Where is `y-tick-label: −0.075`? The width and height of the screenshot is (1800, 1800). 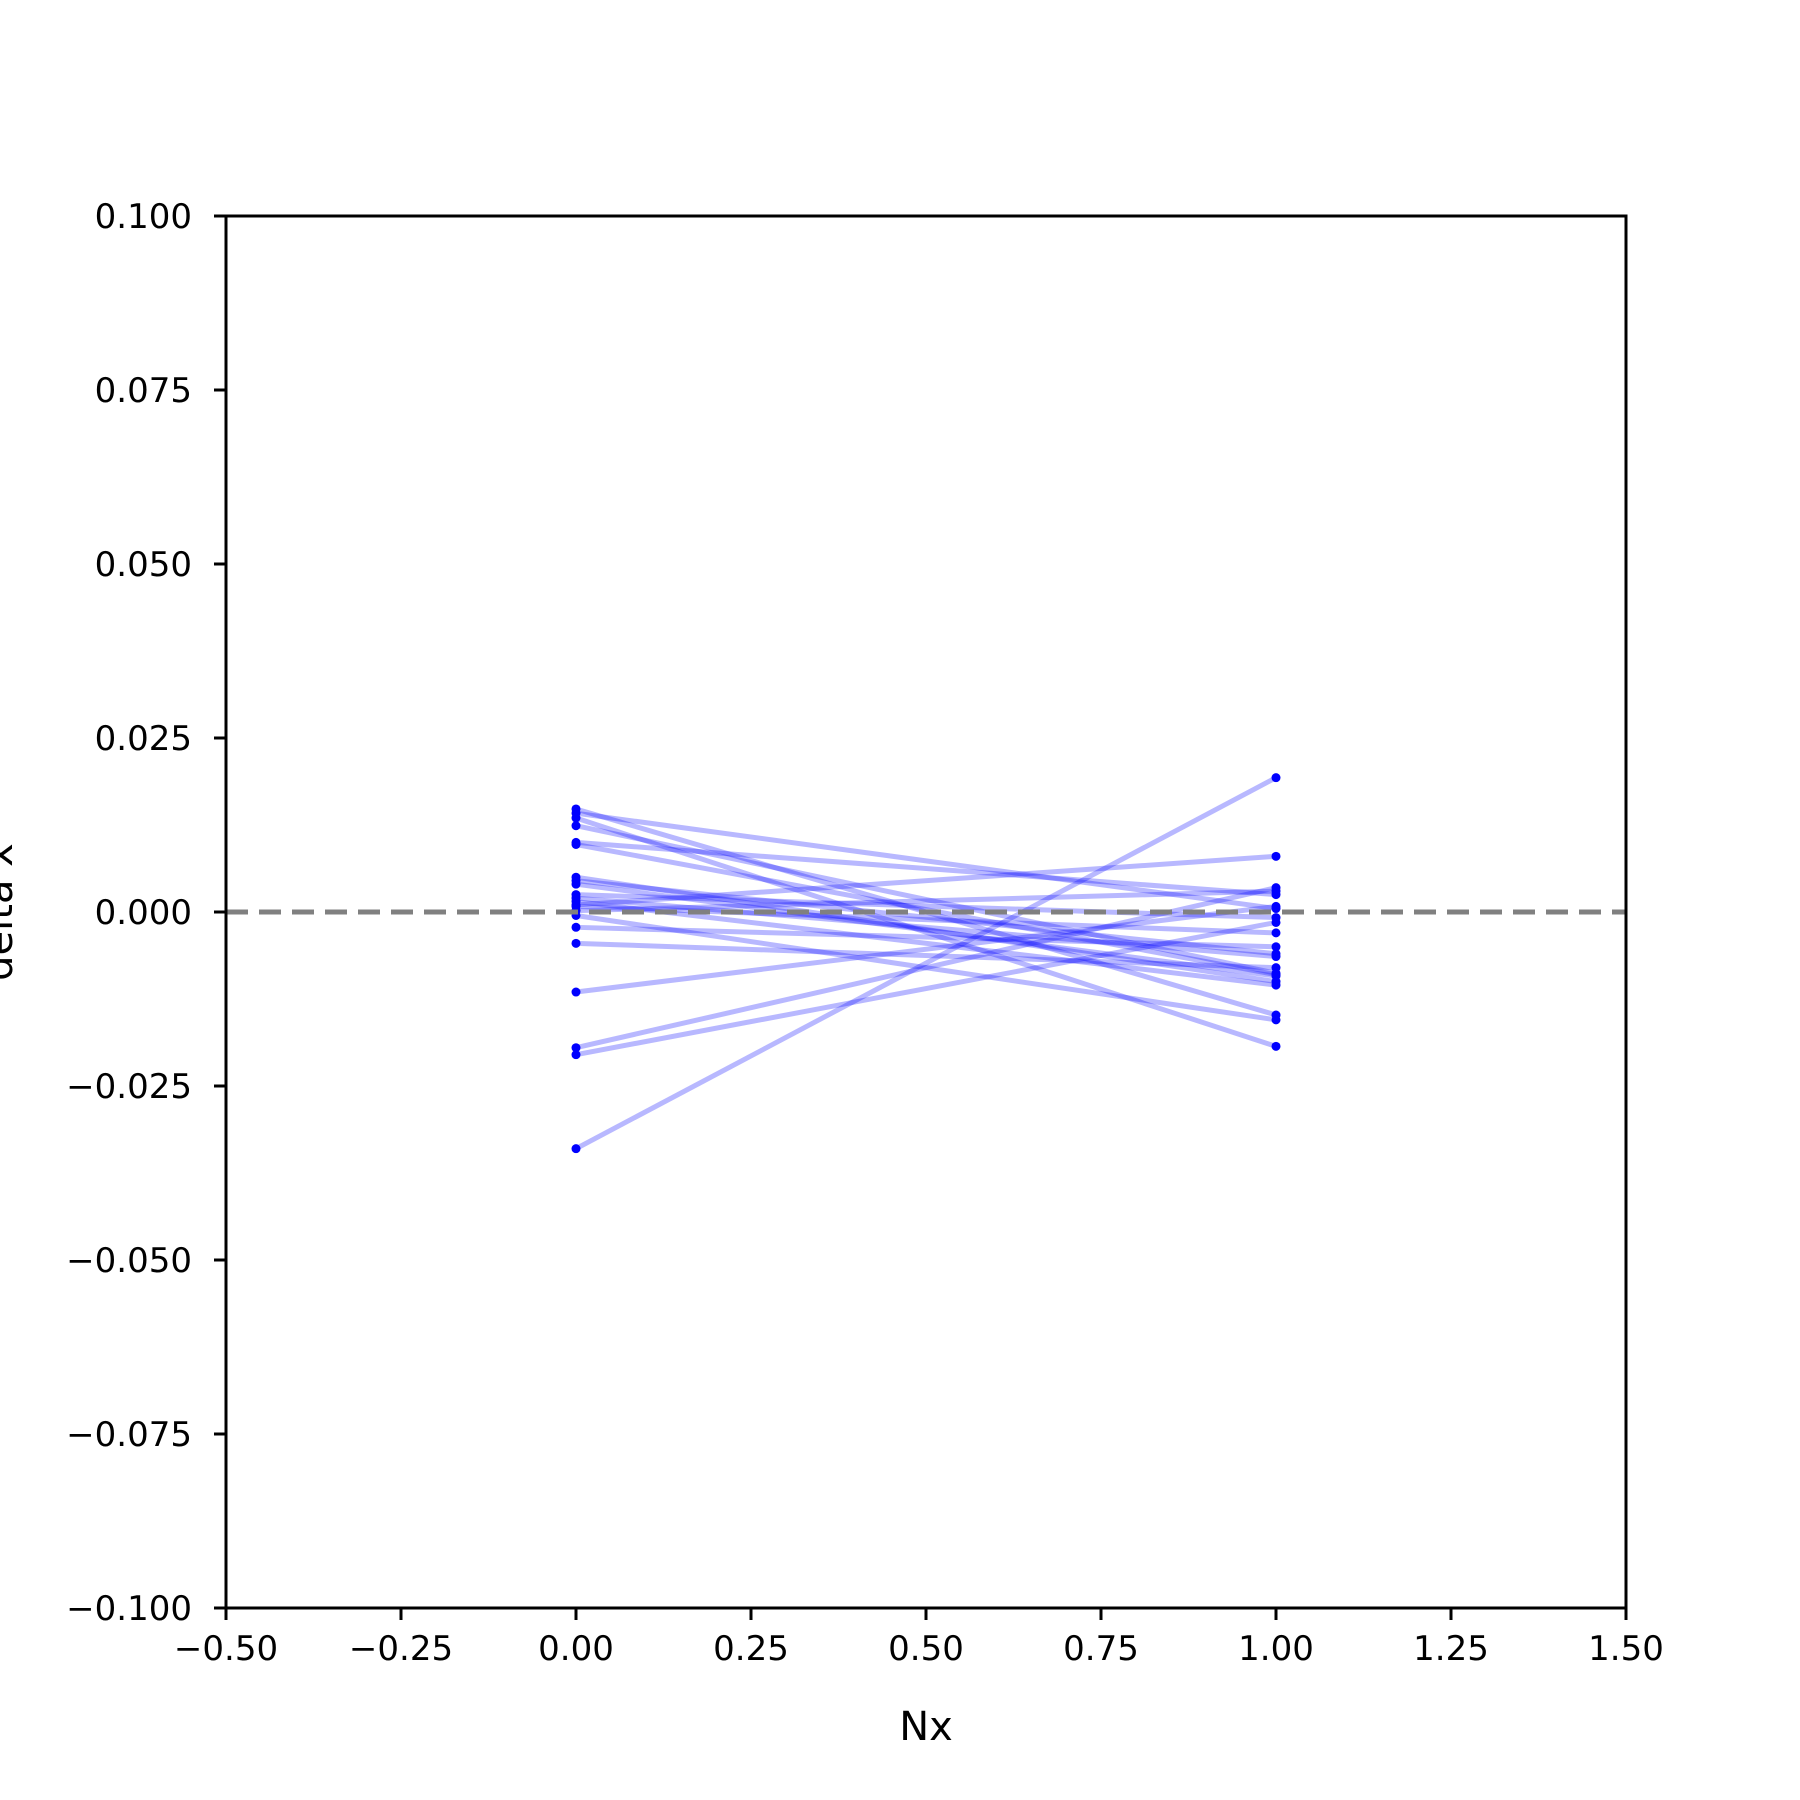
y-tick-label: −0.075 is located at coordinates (129, 1435).